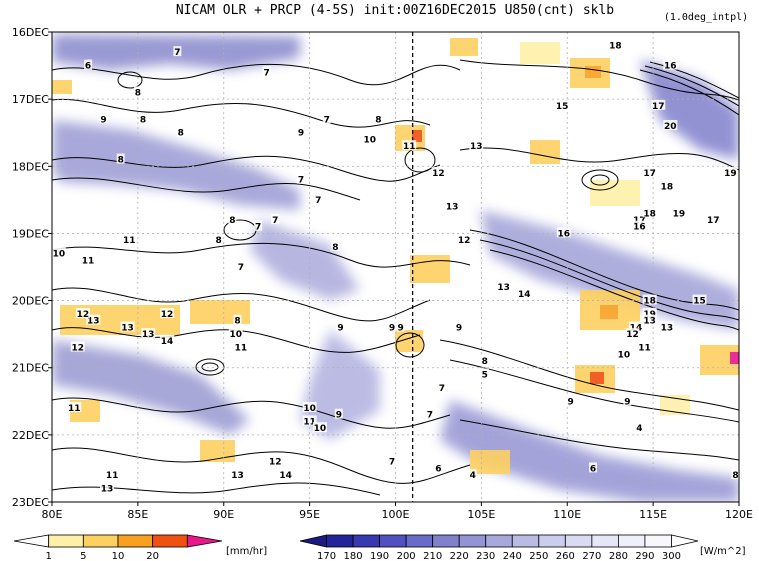  Describe the element at coordinates (538, 556) in the screenshot. I see `olr-colorbar-label: 250` at that location.